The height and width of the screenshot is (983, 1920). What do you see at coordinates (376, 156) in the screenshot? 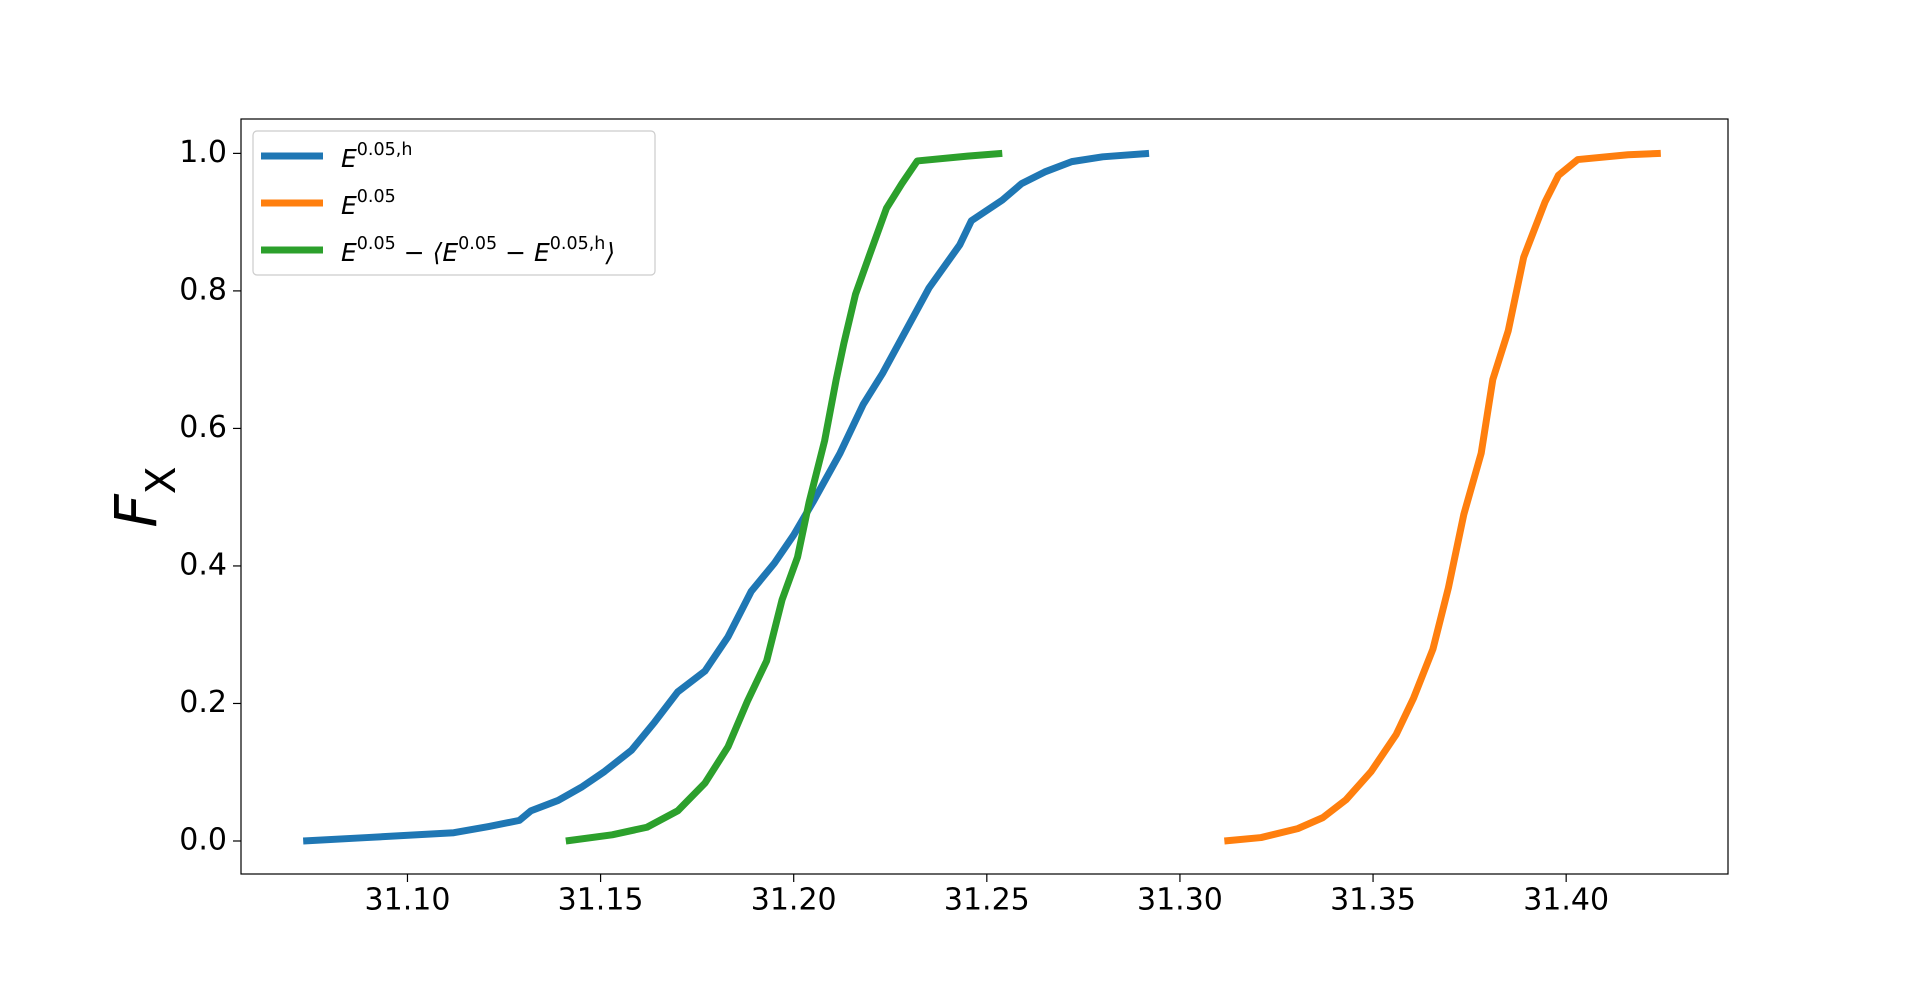
I see `legend-label: E0.05,h` at bounding box center [376, 156].